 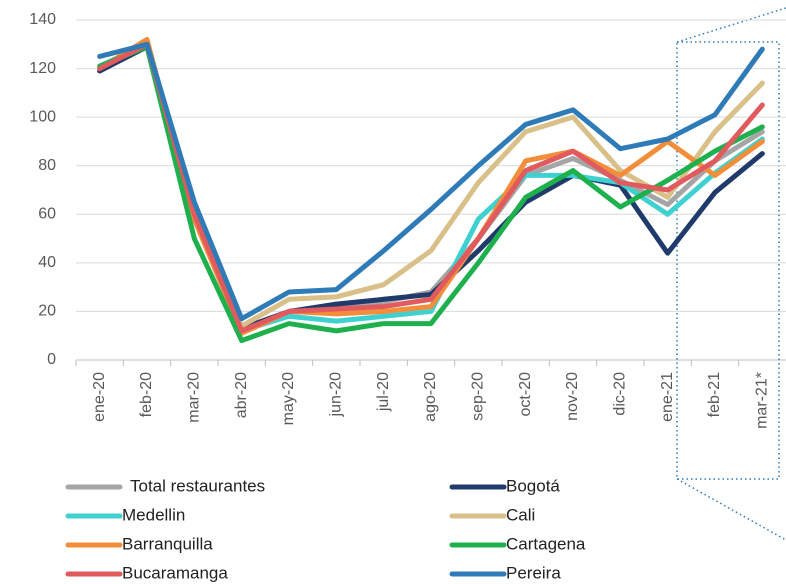 What do you see at coordinates (525, 394) in the screenshot?
I see `x-tick-label: oct-20` at bounding box center [525, 394].